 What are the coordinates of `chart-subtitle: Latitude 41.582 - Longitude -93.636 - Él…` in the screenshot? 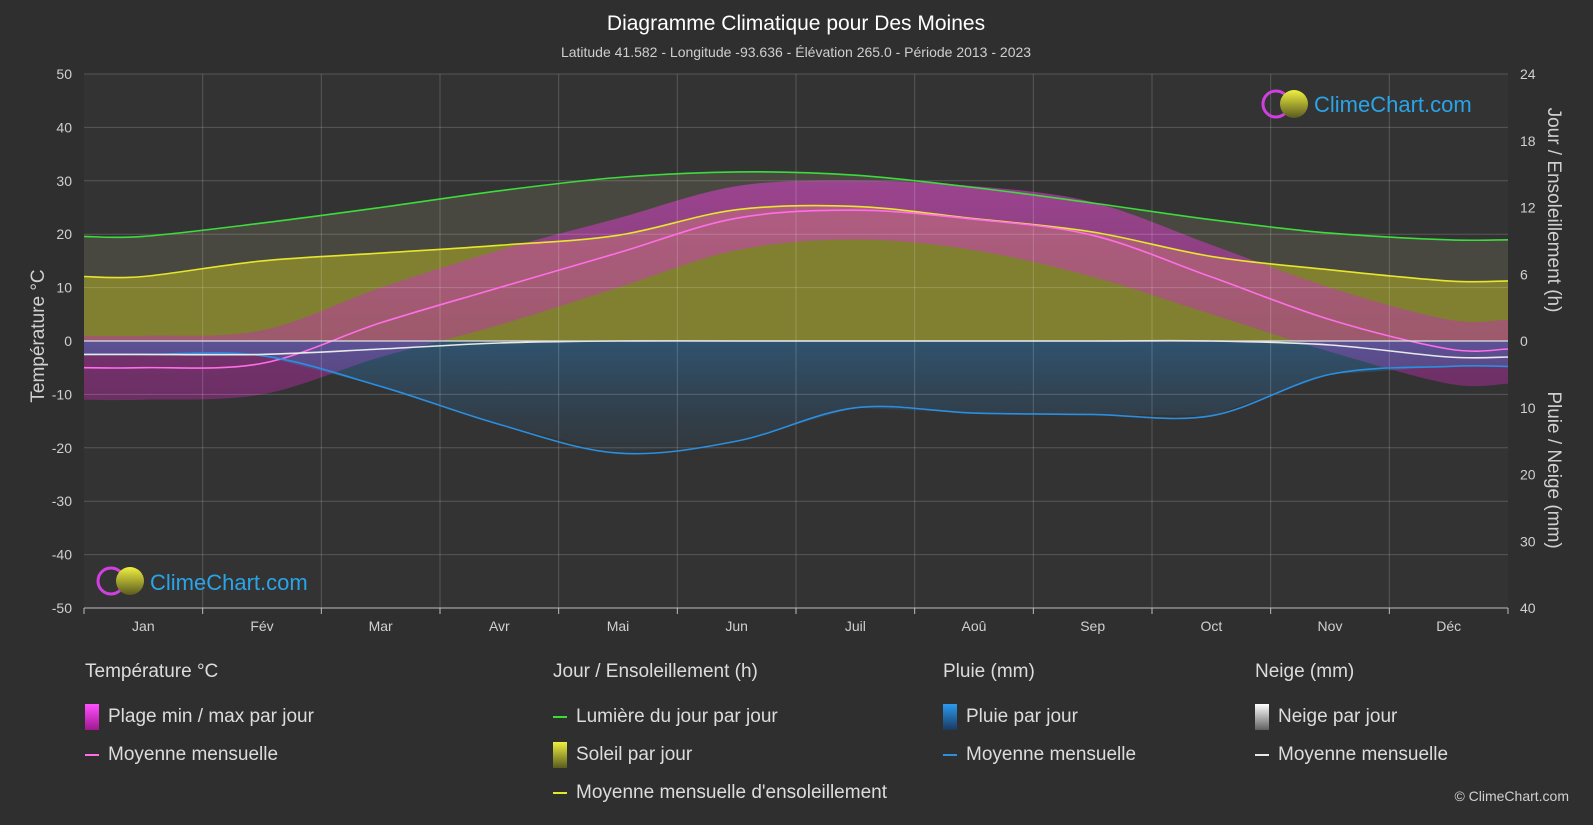 It's located at (796, 52).